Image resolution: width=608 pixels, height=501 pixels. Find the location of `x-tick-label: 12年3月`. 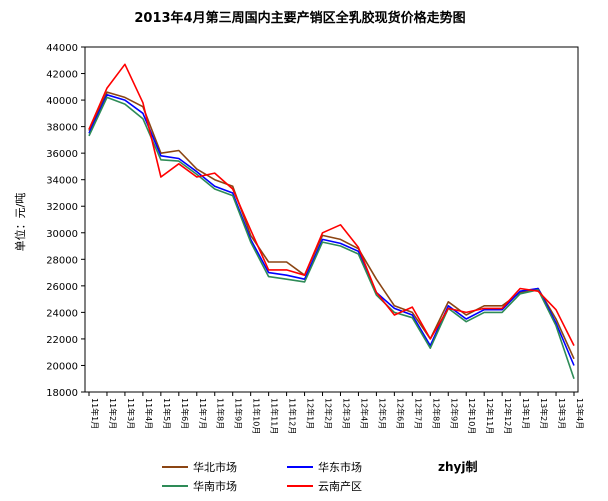

x-tick-label: 12年3月 is located at coordinates (346, 413).